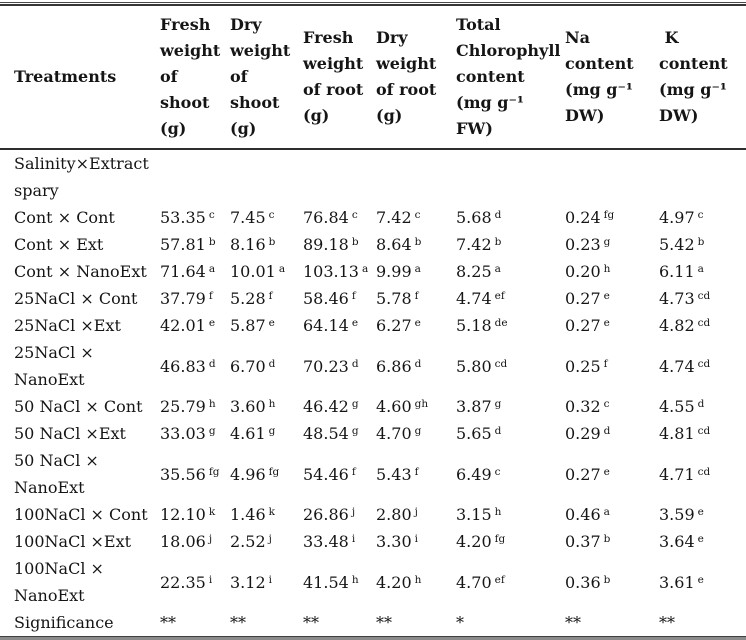 This screenshot has height=640, width=746. I want to click on value-cell: 4.20 fg, so click(510, 541).